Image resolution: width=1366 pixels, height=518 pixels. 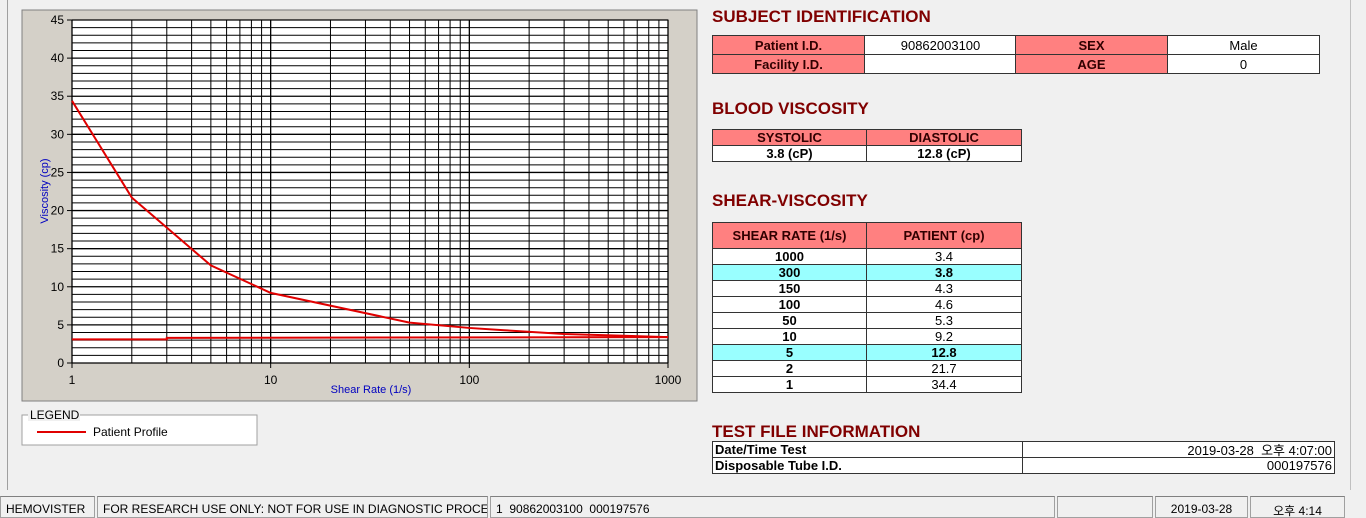 I want to click on legend-title-bg, so click(x=54, y=415).